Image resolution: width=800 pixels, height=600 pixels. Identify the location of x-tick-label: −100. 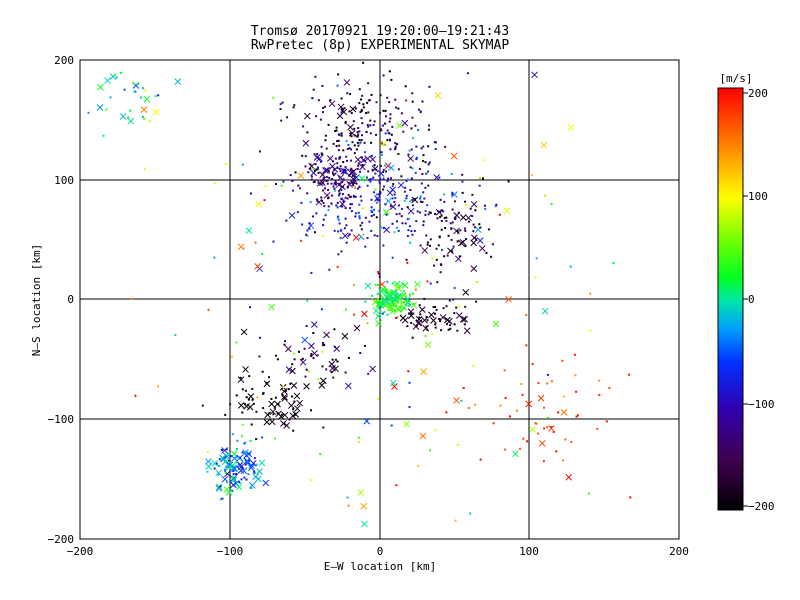
(230, 551).